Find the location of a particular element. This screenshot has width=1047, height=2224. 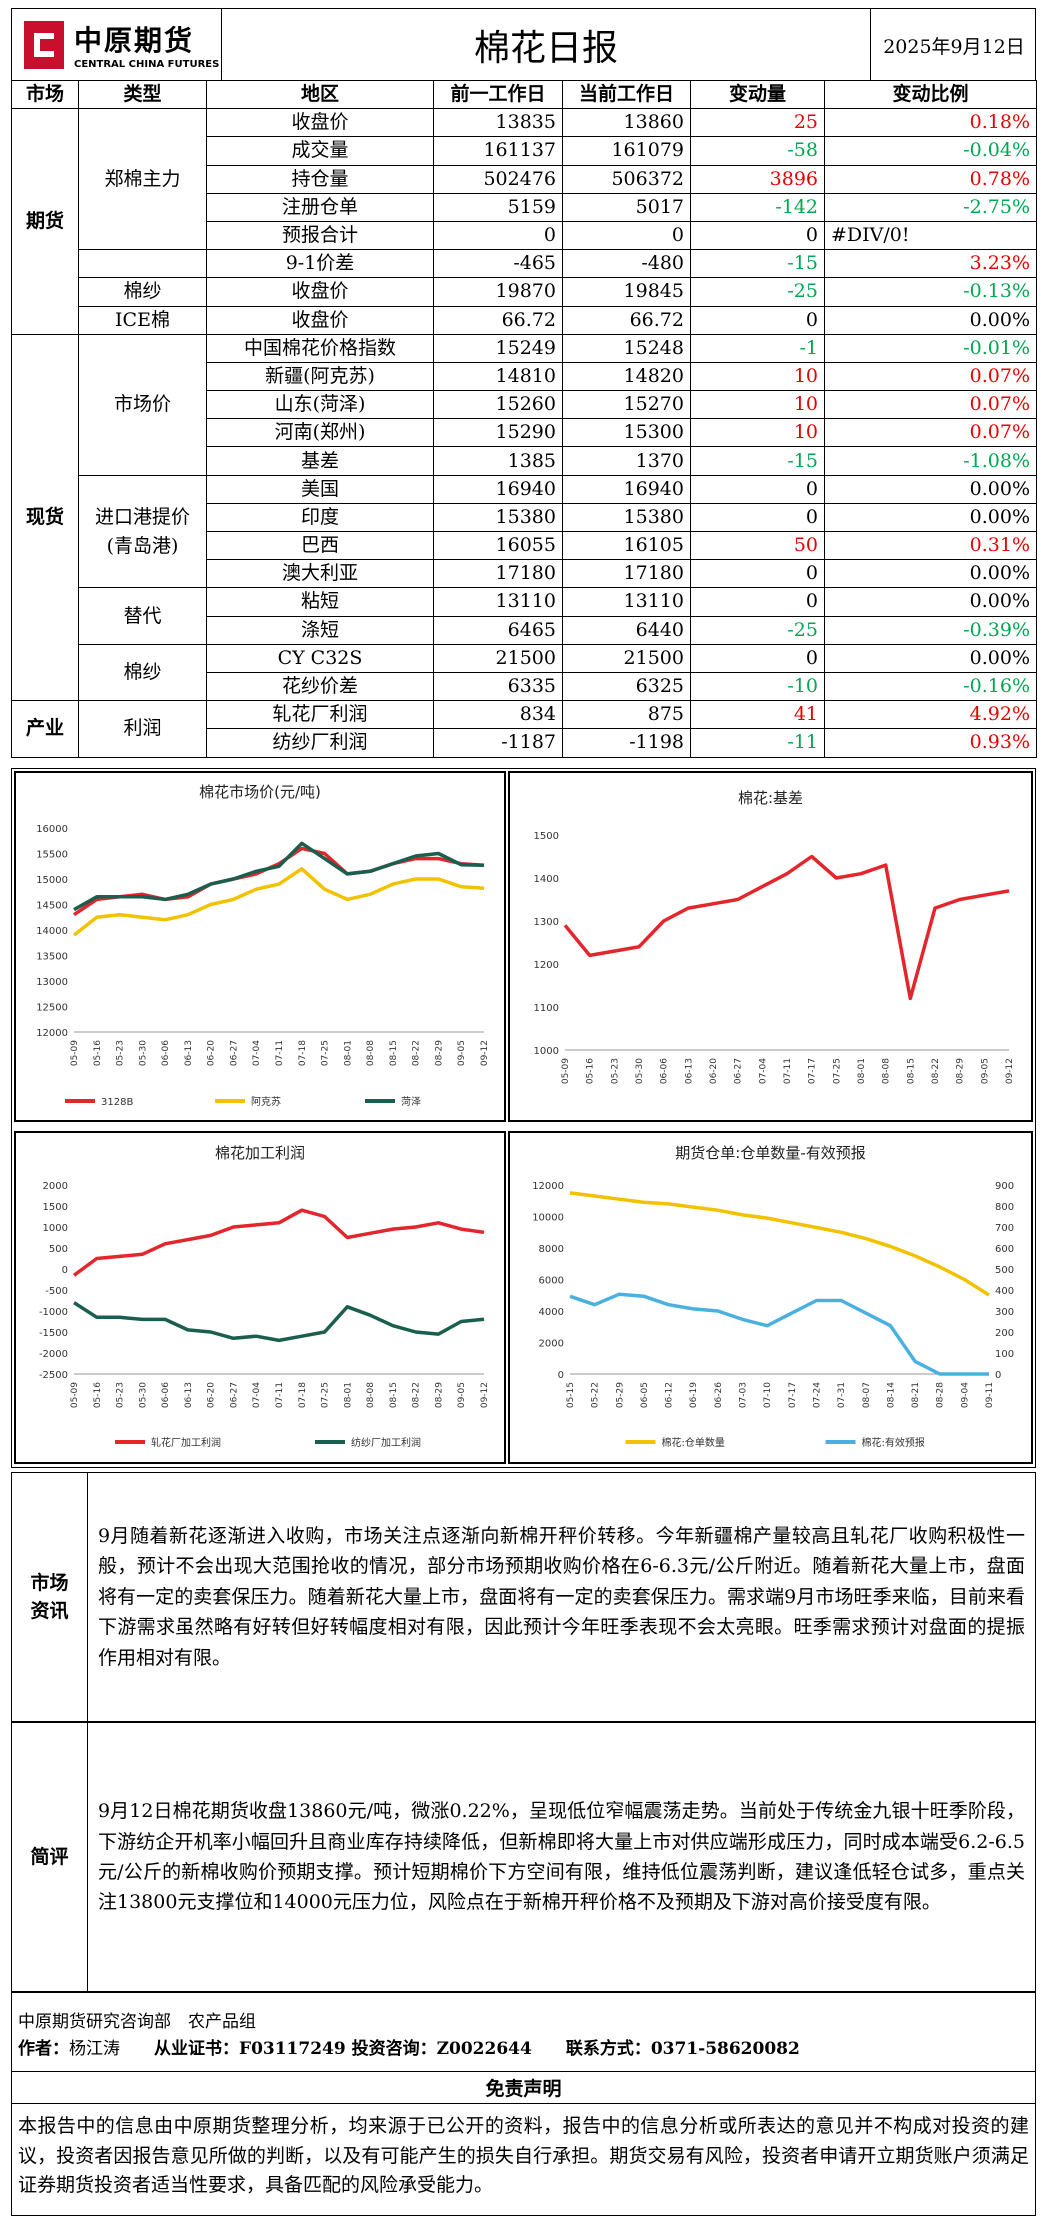

curr-value-cell: 1370 is located at coordinates (626, 461).